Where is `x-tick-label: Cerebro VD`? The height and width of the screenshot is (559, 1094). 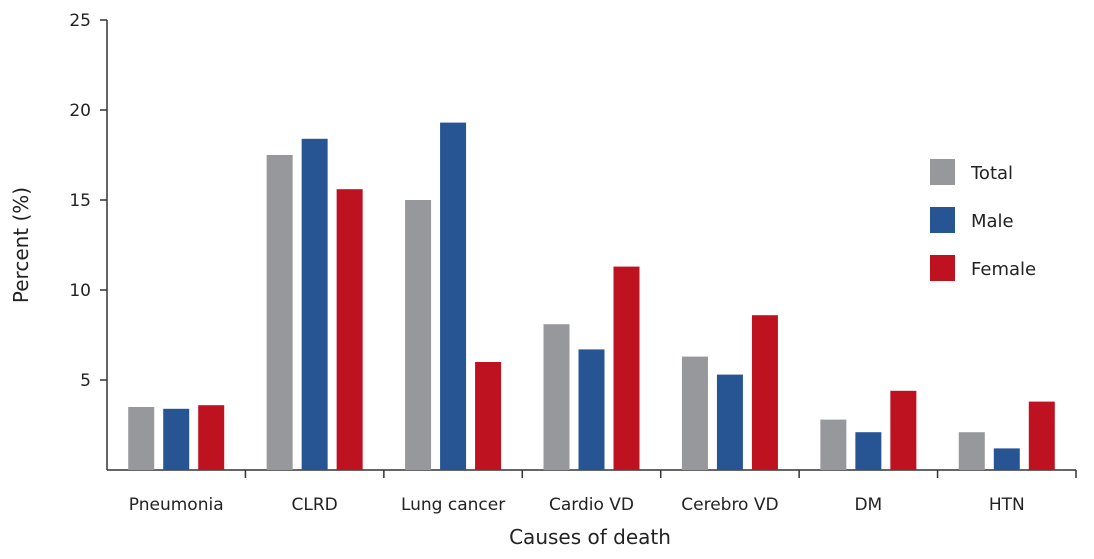 x-tick-label: Cerebro VD is located at coordinates (729, 505).